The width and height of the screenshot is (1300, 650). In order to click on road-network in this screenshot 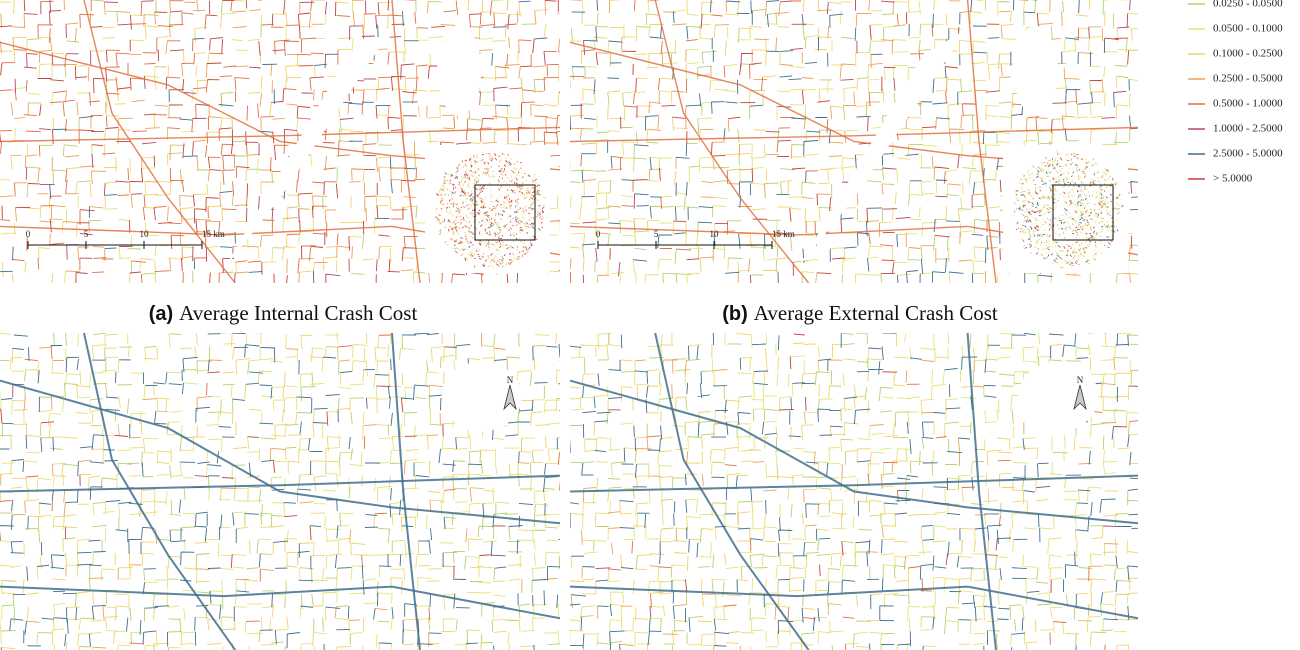, I will do `click(866, 501)`.